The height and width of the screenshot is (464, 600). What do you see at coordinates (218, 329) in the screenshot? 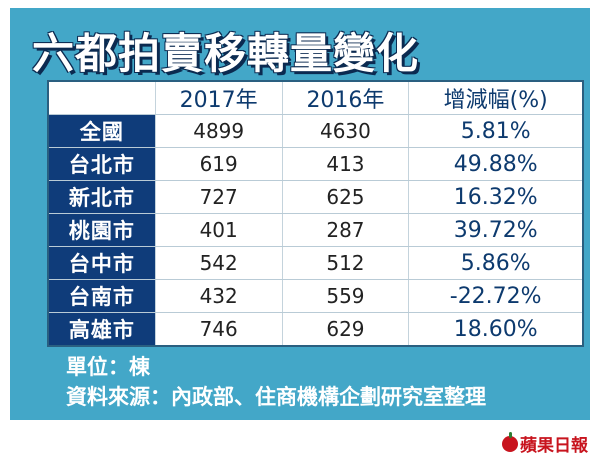
I see `value-2017: 746` at bounding box center [218, 329].